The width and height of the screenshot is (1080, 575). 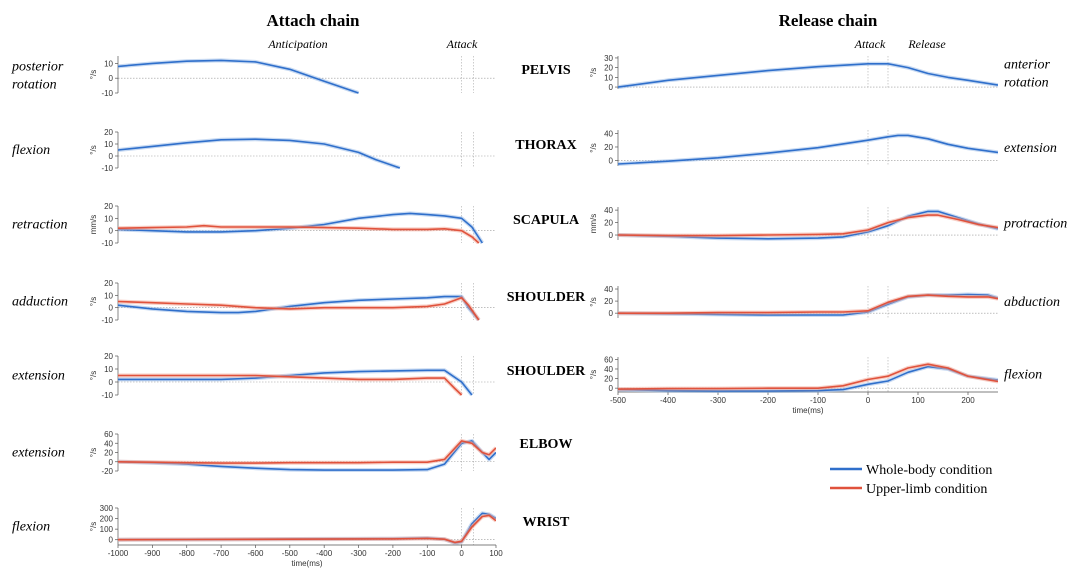 What do you see at coordinates (546, 444) in the screenshot?
I see `segment-label-elbow: ELBOW` at bounding box center [546, 444].